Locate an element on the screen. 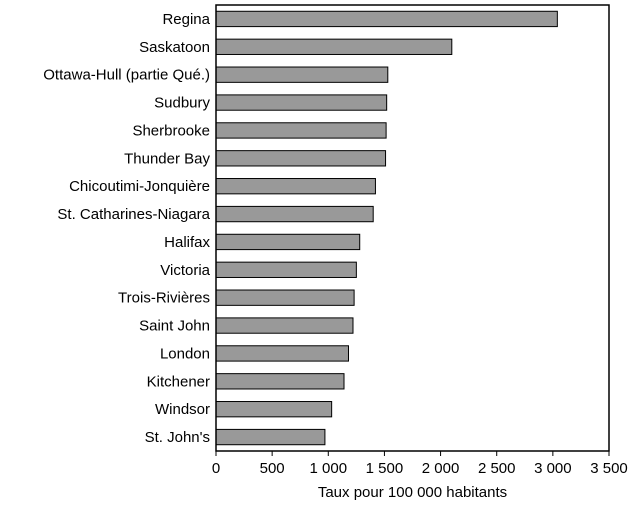  category-label-3: Sudbury is located at coordinates (182, 103).